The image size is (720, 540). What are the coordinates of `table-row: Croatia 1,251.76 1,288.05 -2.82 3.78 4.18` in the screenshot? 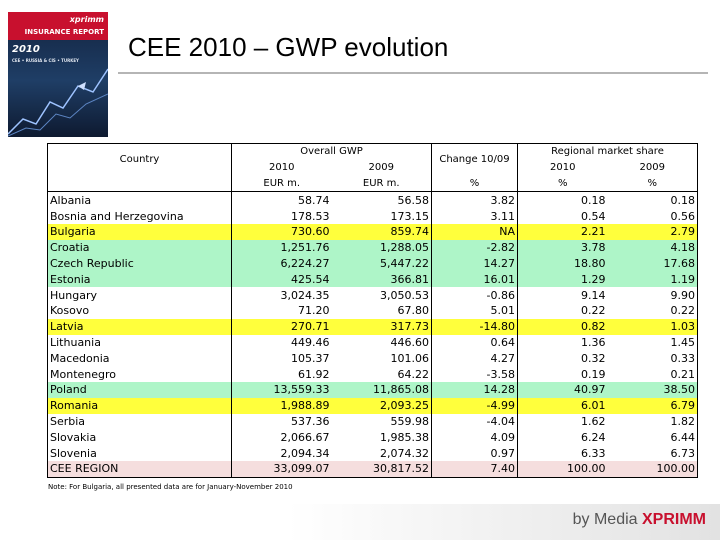 It's located at (372, 247).